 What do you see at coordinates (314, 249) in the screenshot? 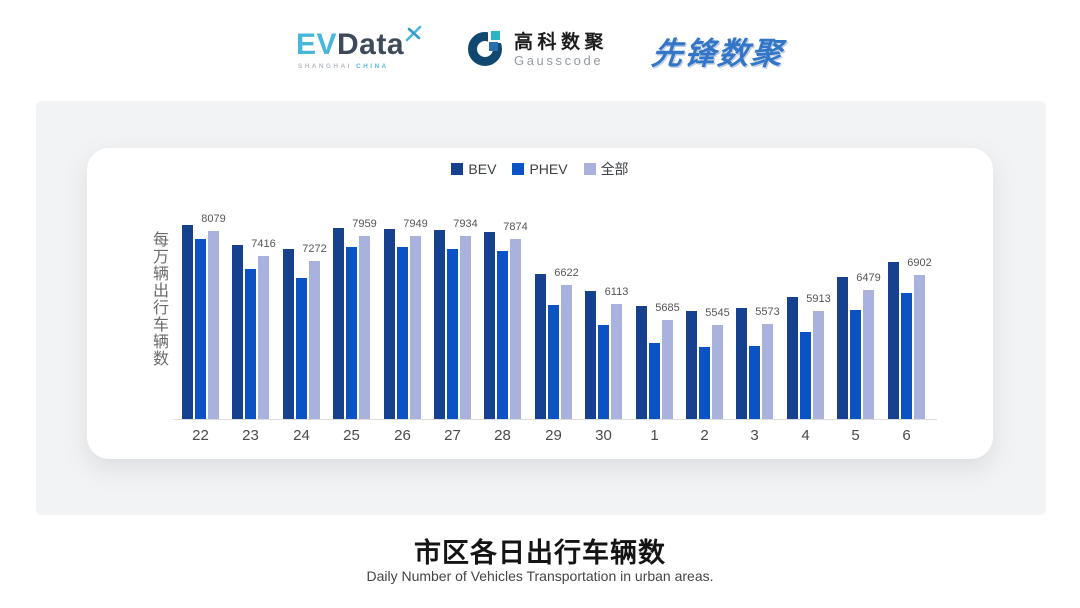
I see `value-label: 7272` at bounding box center [314, 249].